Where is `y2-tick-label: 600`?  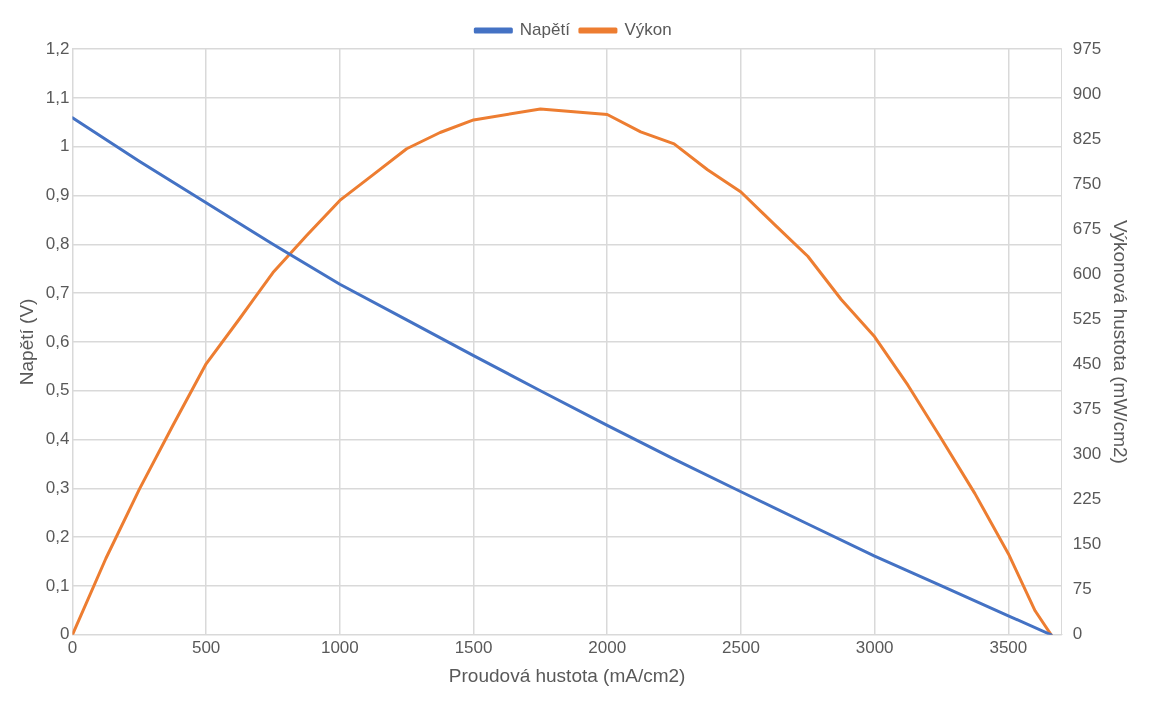
y2-tick-label: 600 is located at coordinates (1087, 273).